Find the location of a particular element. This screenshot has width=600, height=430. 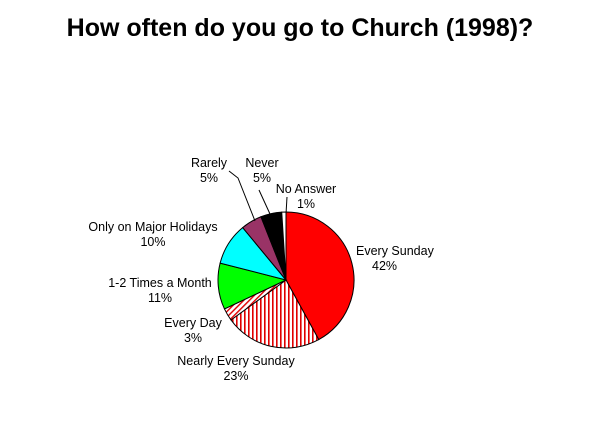

slice-label-no-answer: No Answer 1% is located at coordinates (306, 196).